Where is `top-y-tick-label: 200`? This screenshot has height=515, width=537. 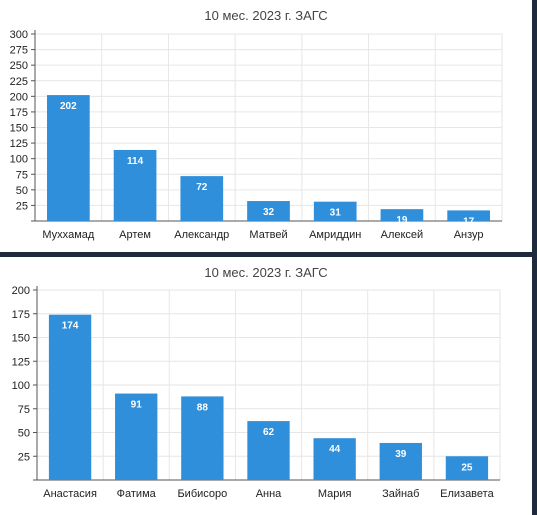
top-y-tick-label: 200 is located at coordinates (19, 97).